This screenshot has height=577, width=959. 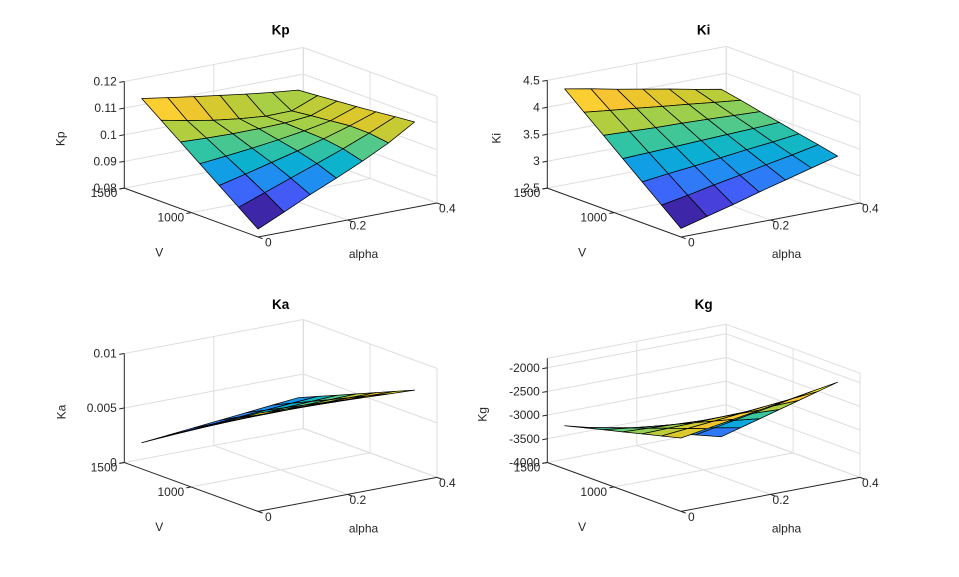 What do you see at coordinates (60, 138) in the screenshot?
I see `z-axis-label: Kp` at bounding box center [60, 138].